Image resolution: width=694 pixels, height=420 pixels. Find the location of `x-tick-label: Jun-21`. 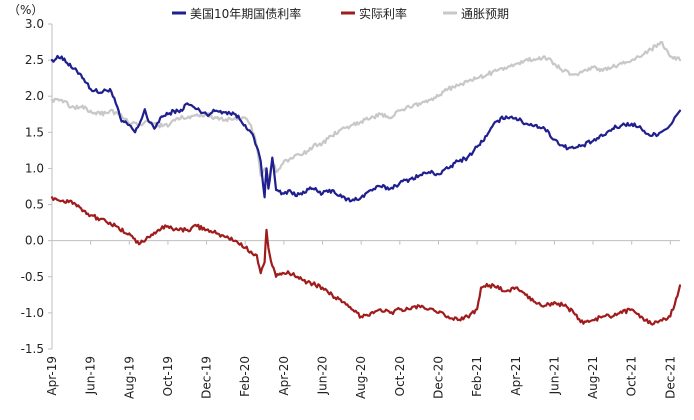

x-tick-label: Jun-21 is located at coordinates (554, 375).